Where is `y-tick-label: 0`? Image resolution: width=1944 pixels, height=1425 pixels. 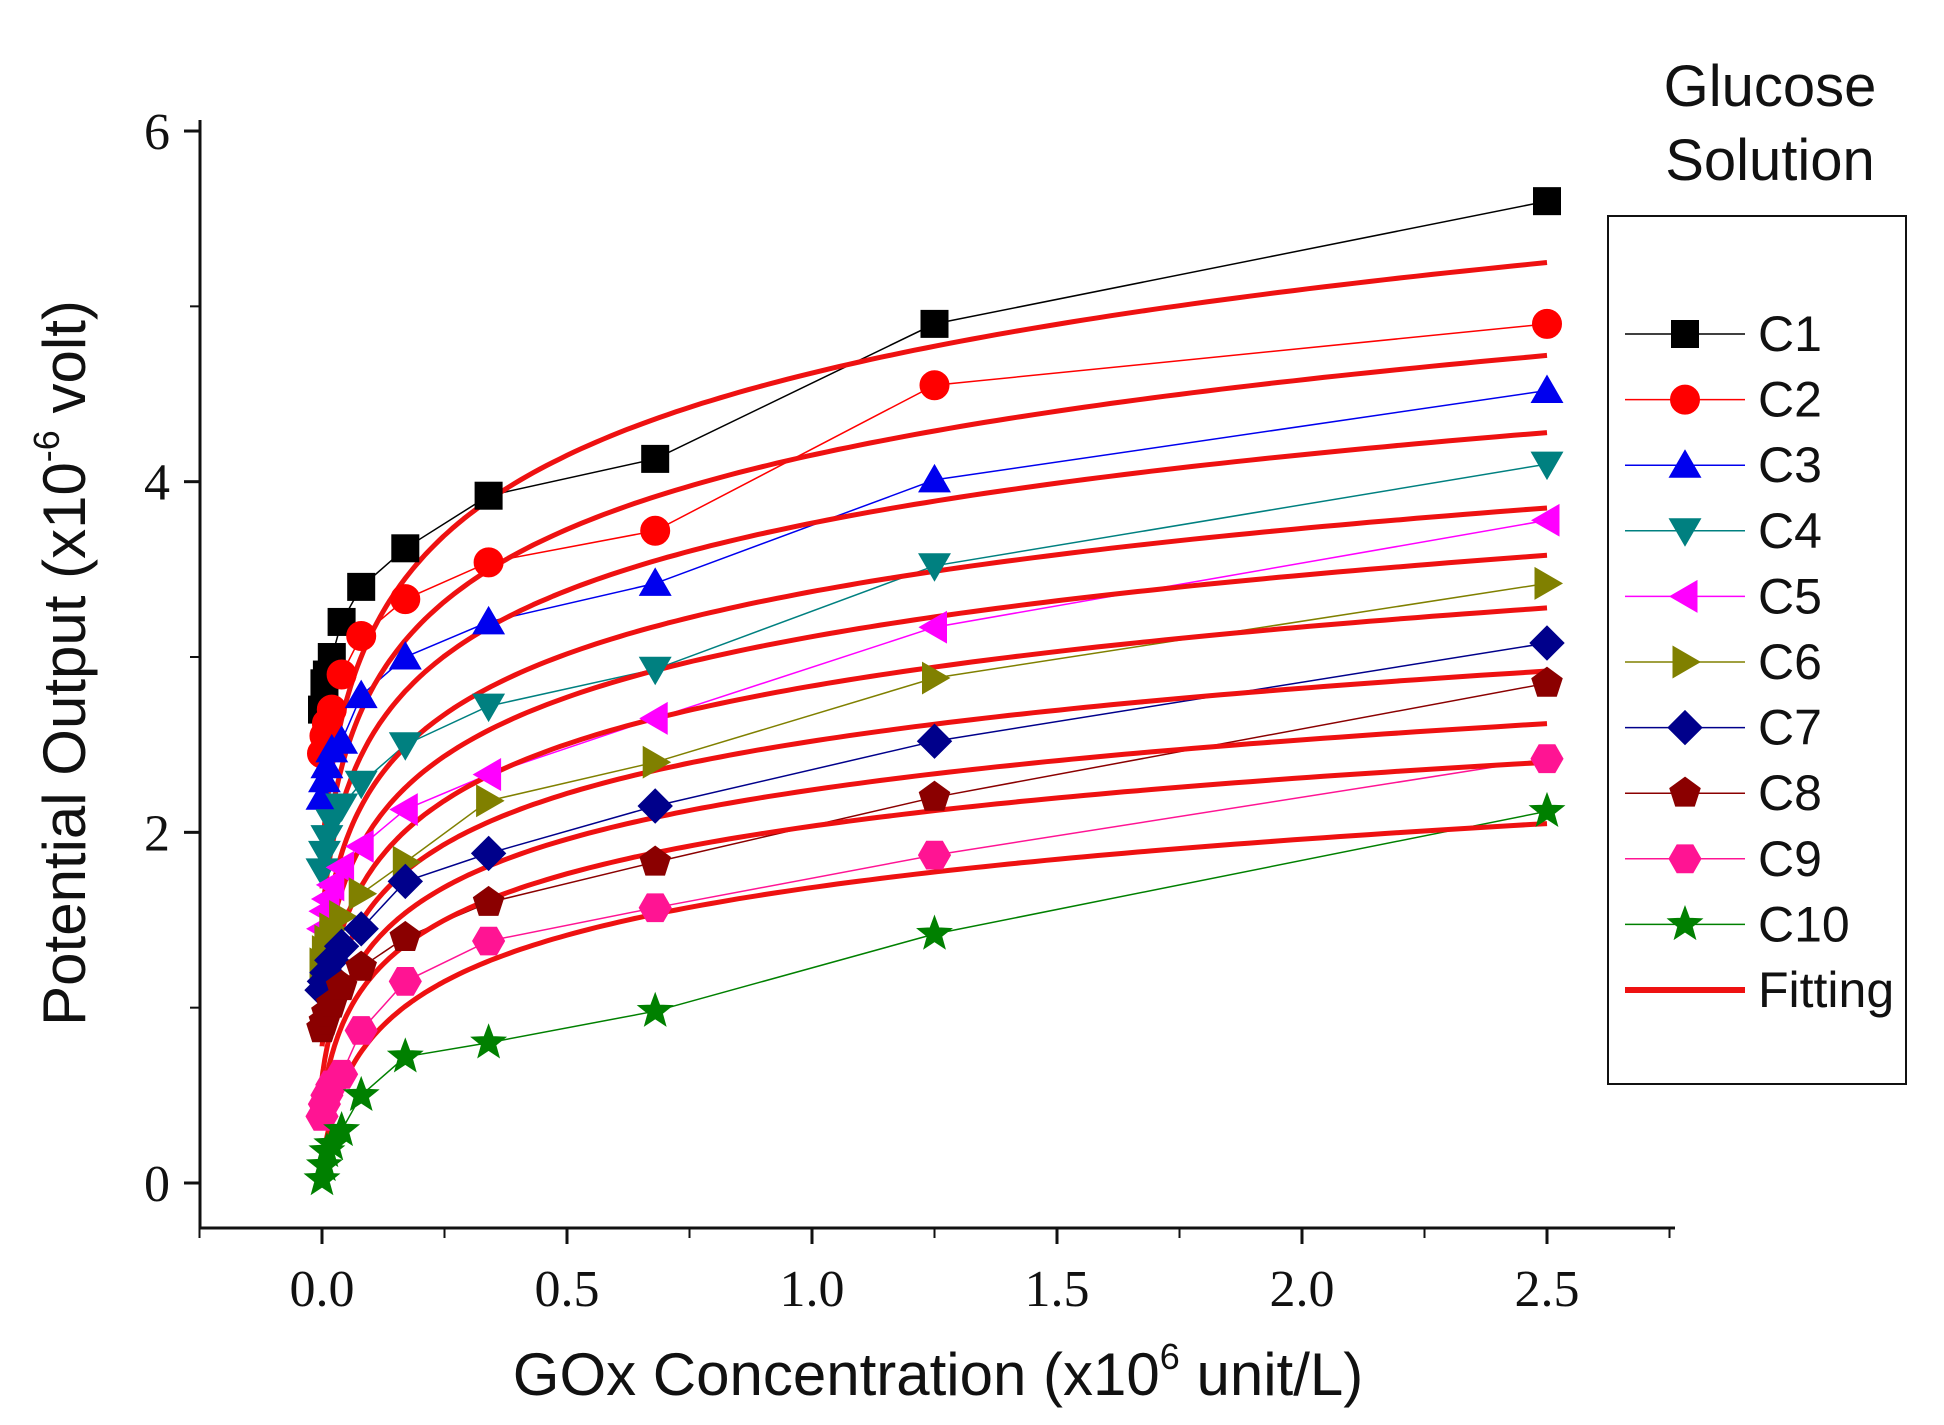 y-tick-label: 0 is located at coordinates (157, 1184).